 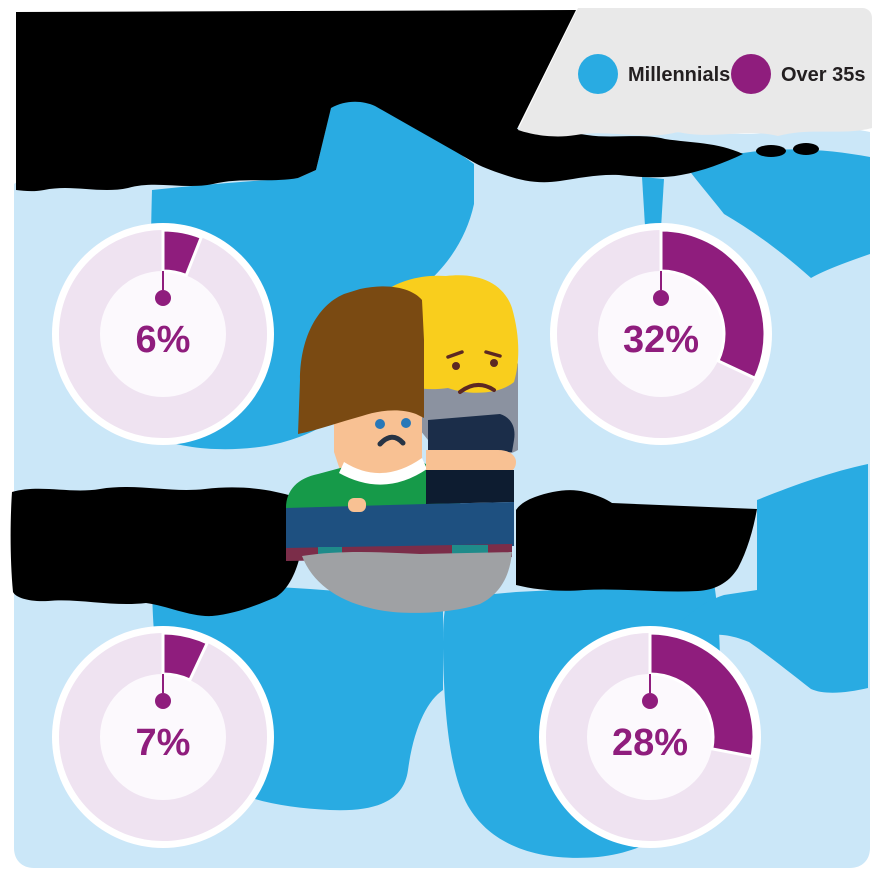 What do you see at coordinates (361, 360) in the screenshot?
I see `person-hair` at bounding box center [361, 360].